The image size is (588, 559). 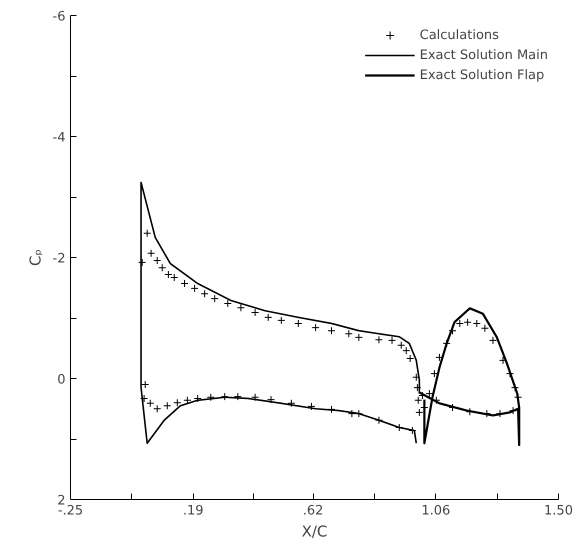 What do you see at coordinates (59, 259) in the screenshot?
I see `y-tick-label: -2` at bounding box center [59, 259].